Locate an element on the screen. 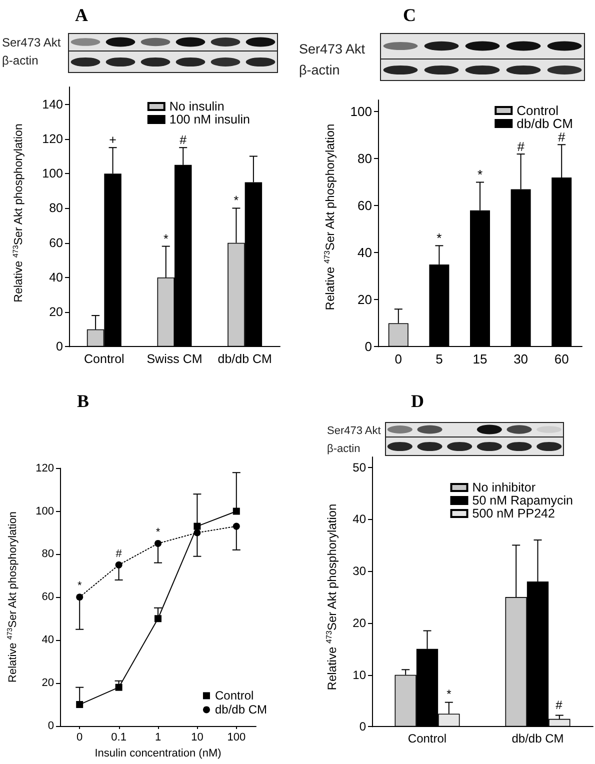 The height and width of the screenshot is (764, 595). y-tick-label: 50 is located at coordinates (359, 467).